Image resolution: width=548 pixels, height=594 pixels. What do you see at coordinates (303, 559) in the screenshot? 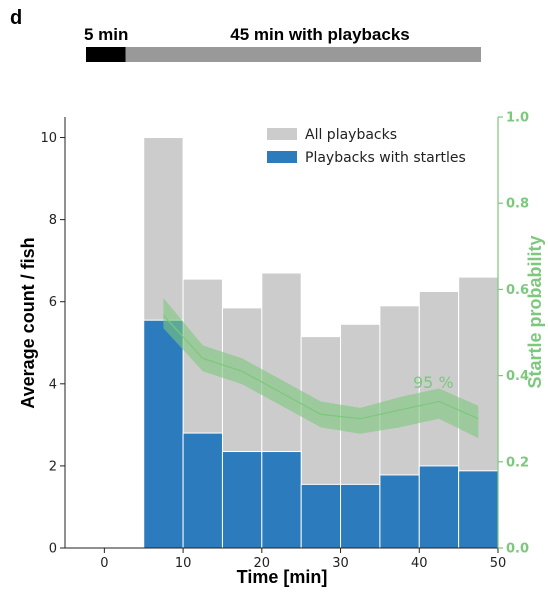
I see `x-ticks: 0 10 20 30 40 50` at bounding box center [303, 559].